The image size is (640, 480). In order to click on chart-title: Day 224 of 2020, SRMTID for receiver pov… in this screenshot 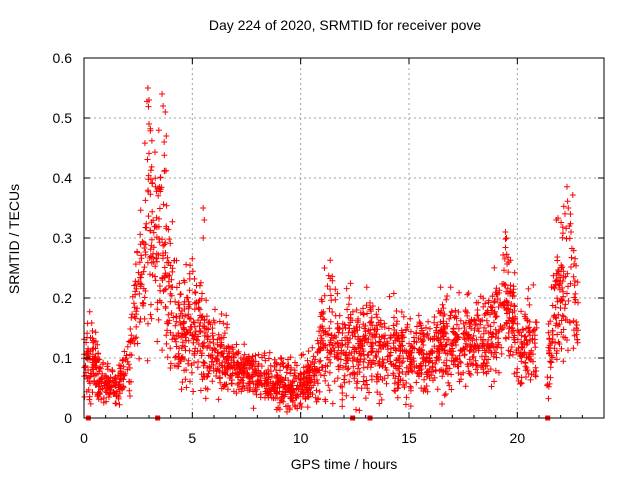, I will do `click(345, 25)`.